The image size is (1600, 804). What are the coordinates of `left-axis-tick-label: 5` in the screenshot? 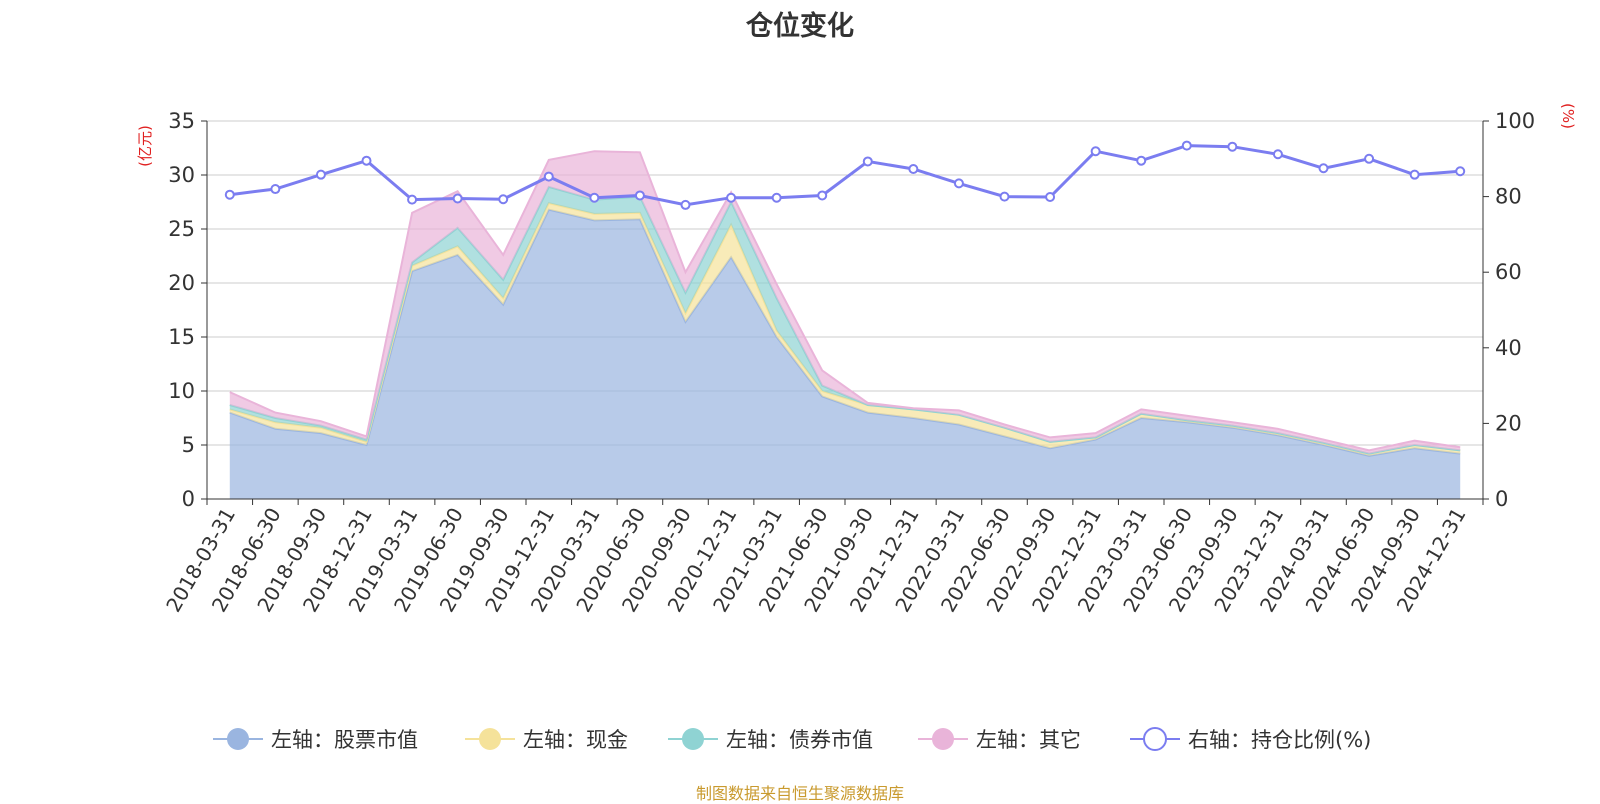 It's located at (188, 445).